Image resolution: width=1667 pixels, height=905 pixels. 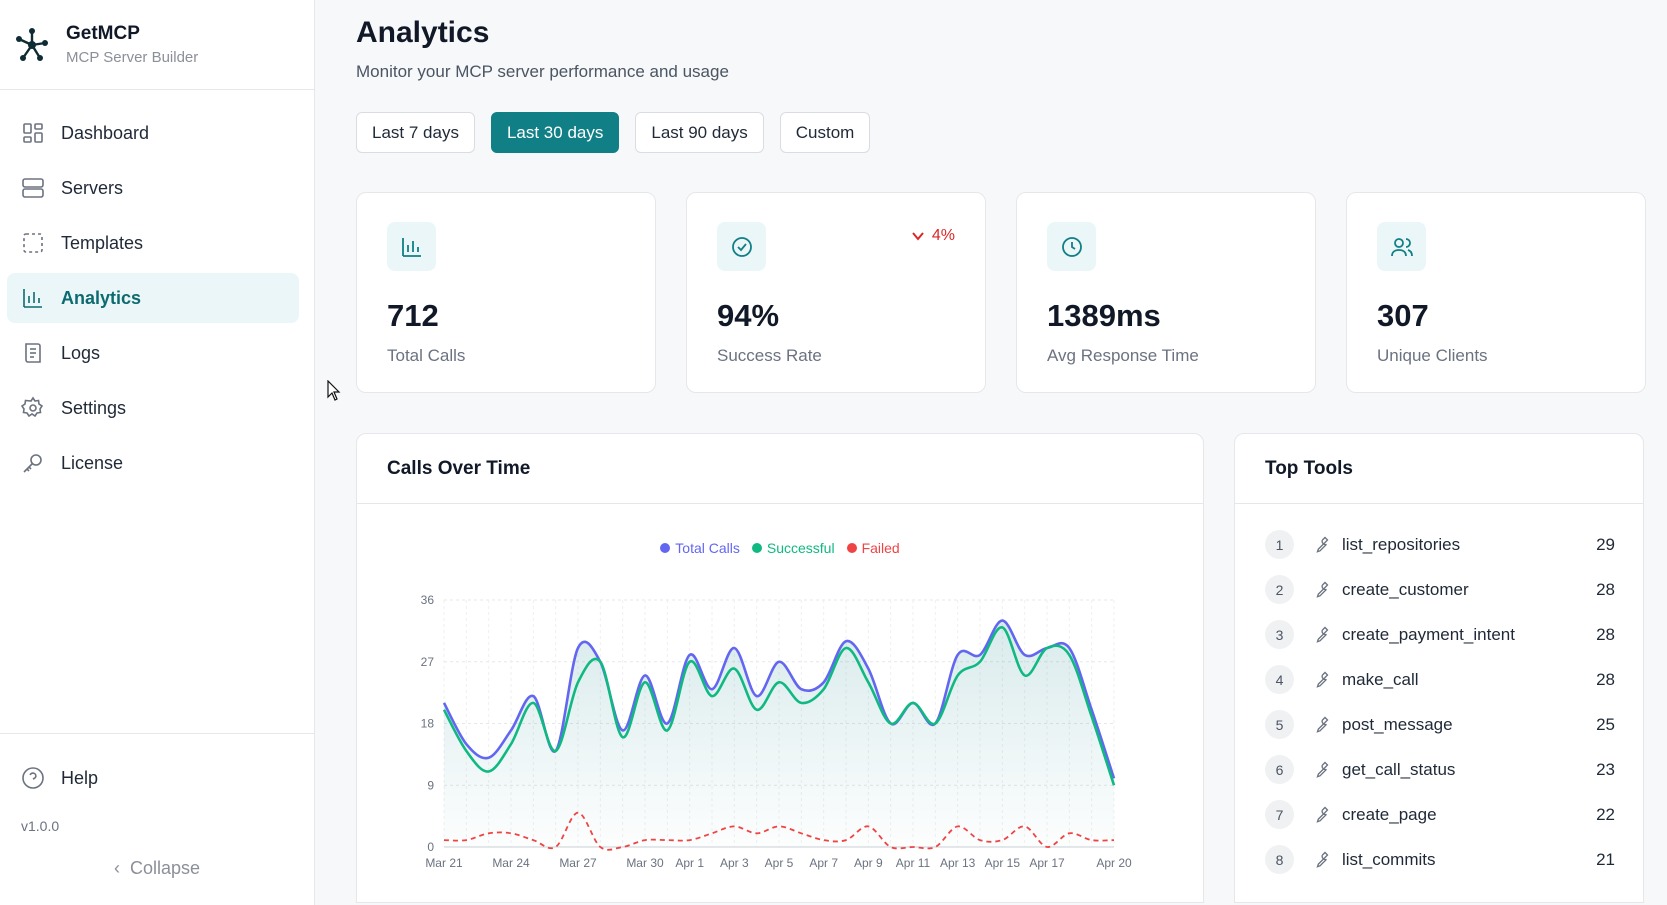 I want to click on tool-name: create_payment_intent, so click(x=1428, y=634).